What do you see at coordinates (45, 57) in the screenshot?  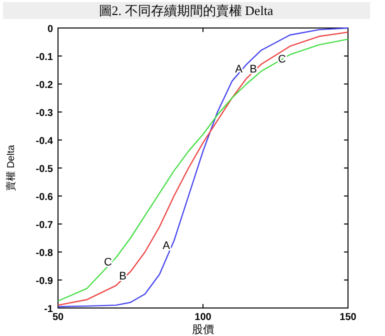 I see `y-tick-label: -0.1` at bounding box center [45, 57].